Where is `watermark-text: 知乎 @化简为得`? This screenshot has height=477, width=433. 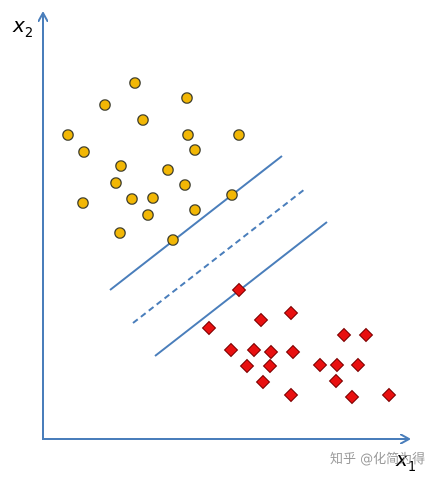
watermark-text: 知乎 @化简为得 is located at coordinates (377, 459).